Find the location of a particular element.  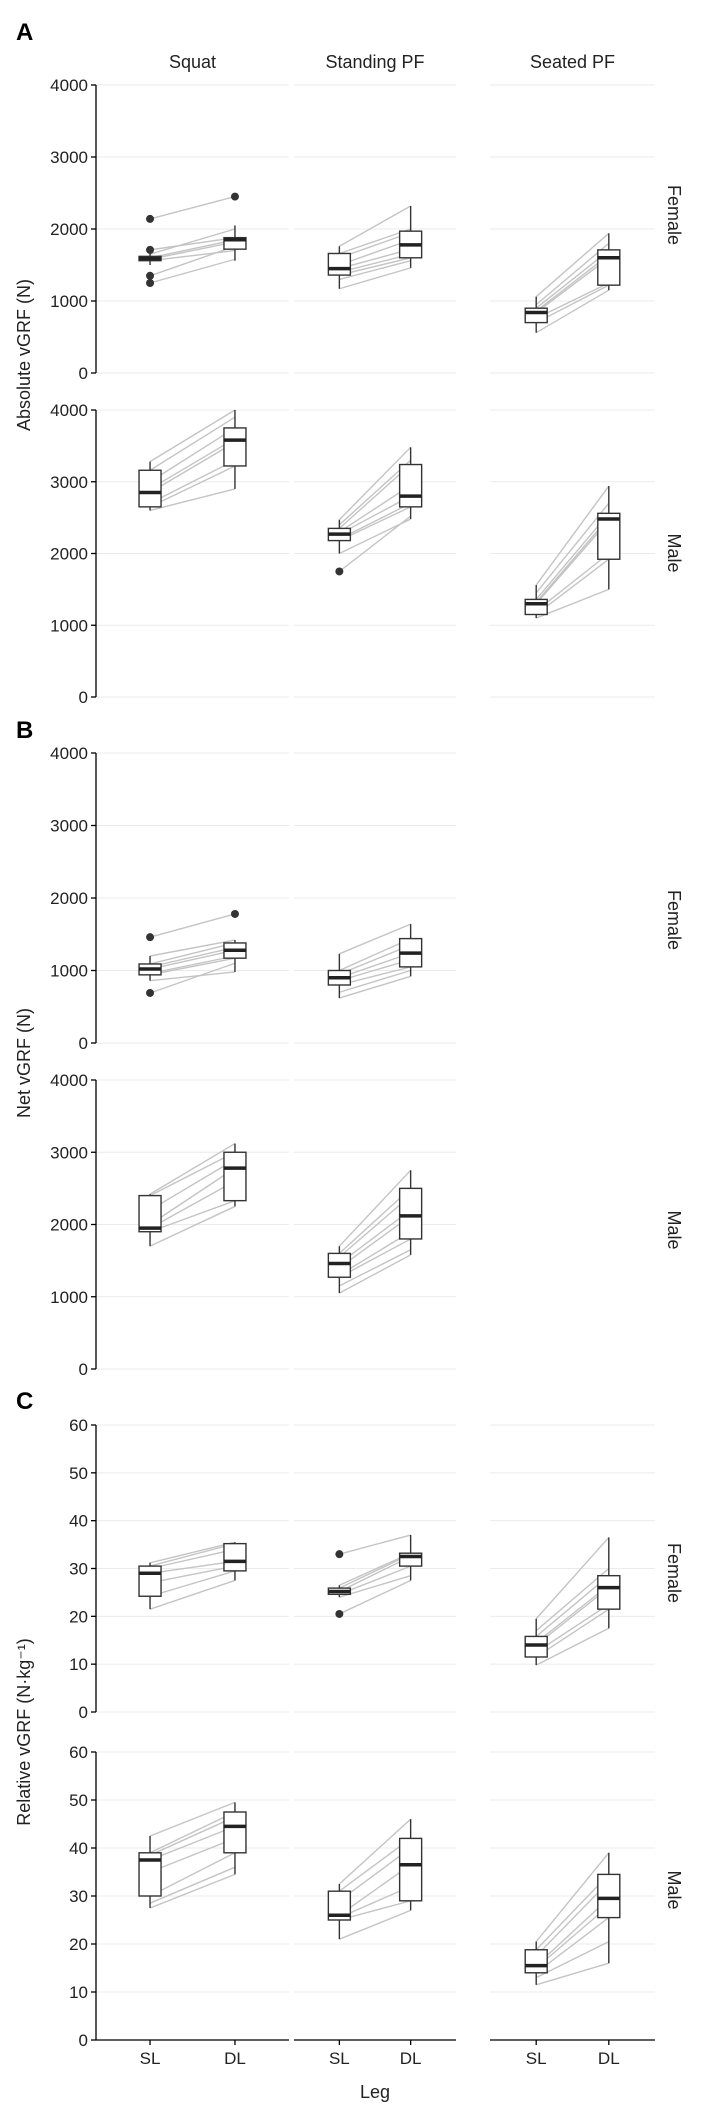

y-tick-label: 50 is located at coordinates (78, 1473).